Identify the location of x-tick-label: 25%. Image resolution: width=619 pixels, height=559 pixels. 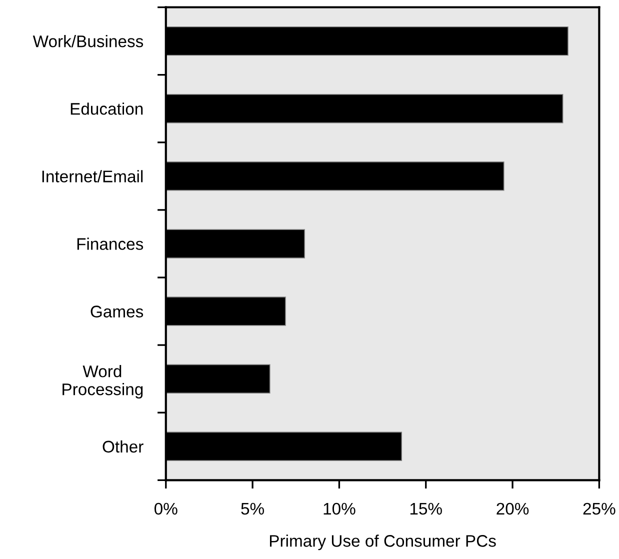
(599, 508).